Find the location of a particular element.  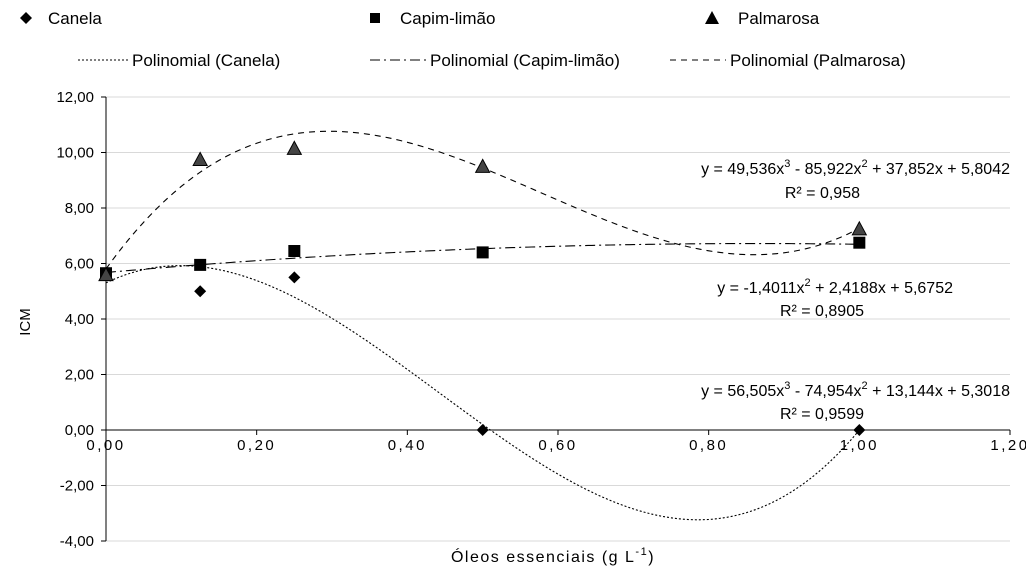

x-tick-label: 0,80 is located at coordinates (708, 445).